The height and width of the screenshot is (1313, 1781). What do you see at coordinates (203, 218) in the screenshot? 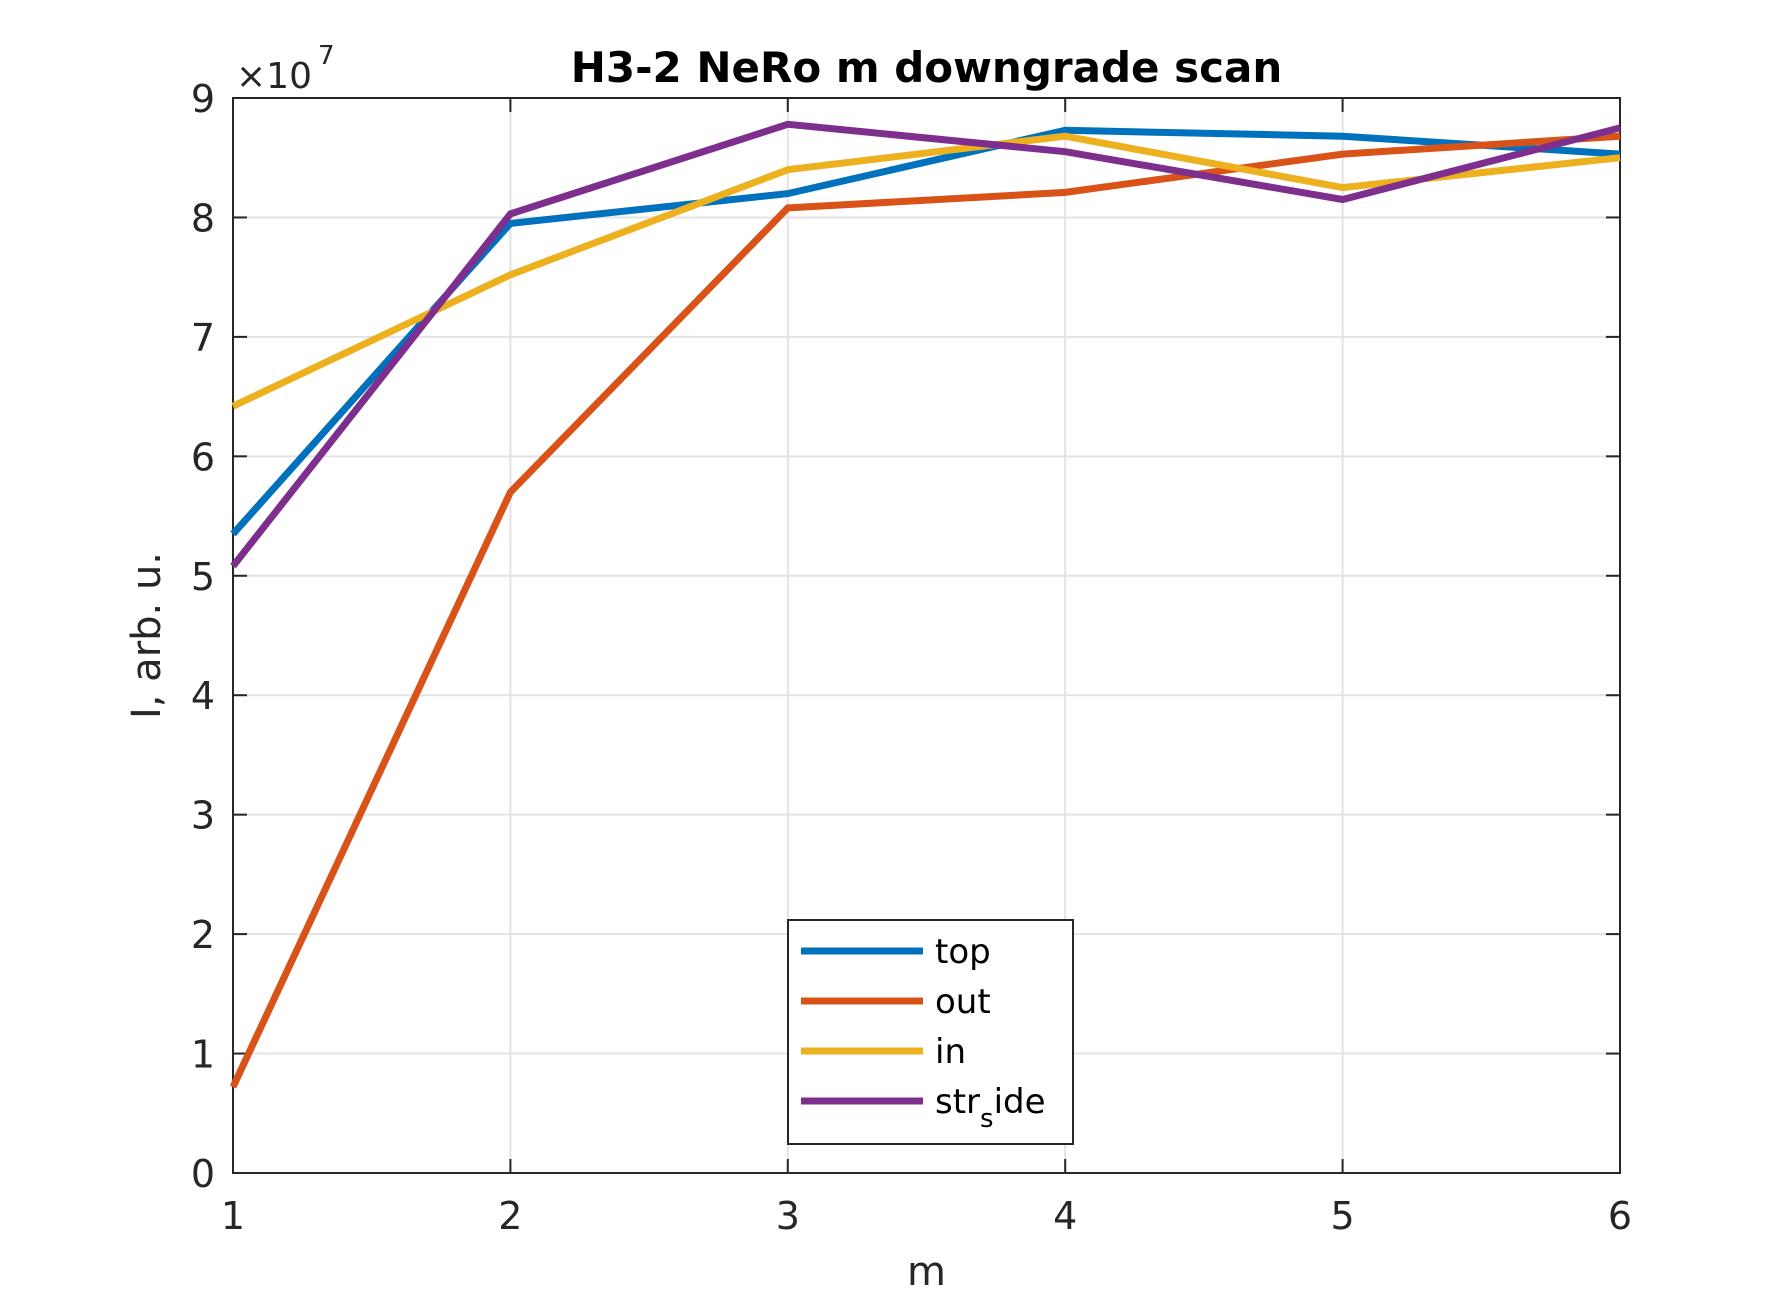
I see `y-tick-label: 8` at bounding box center [203, 218].